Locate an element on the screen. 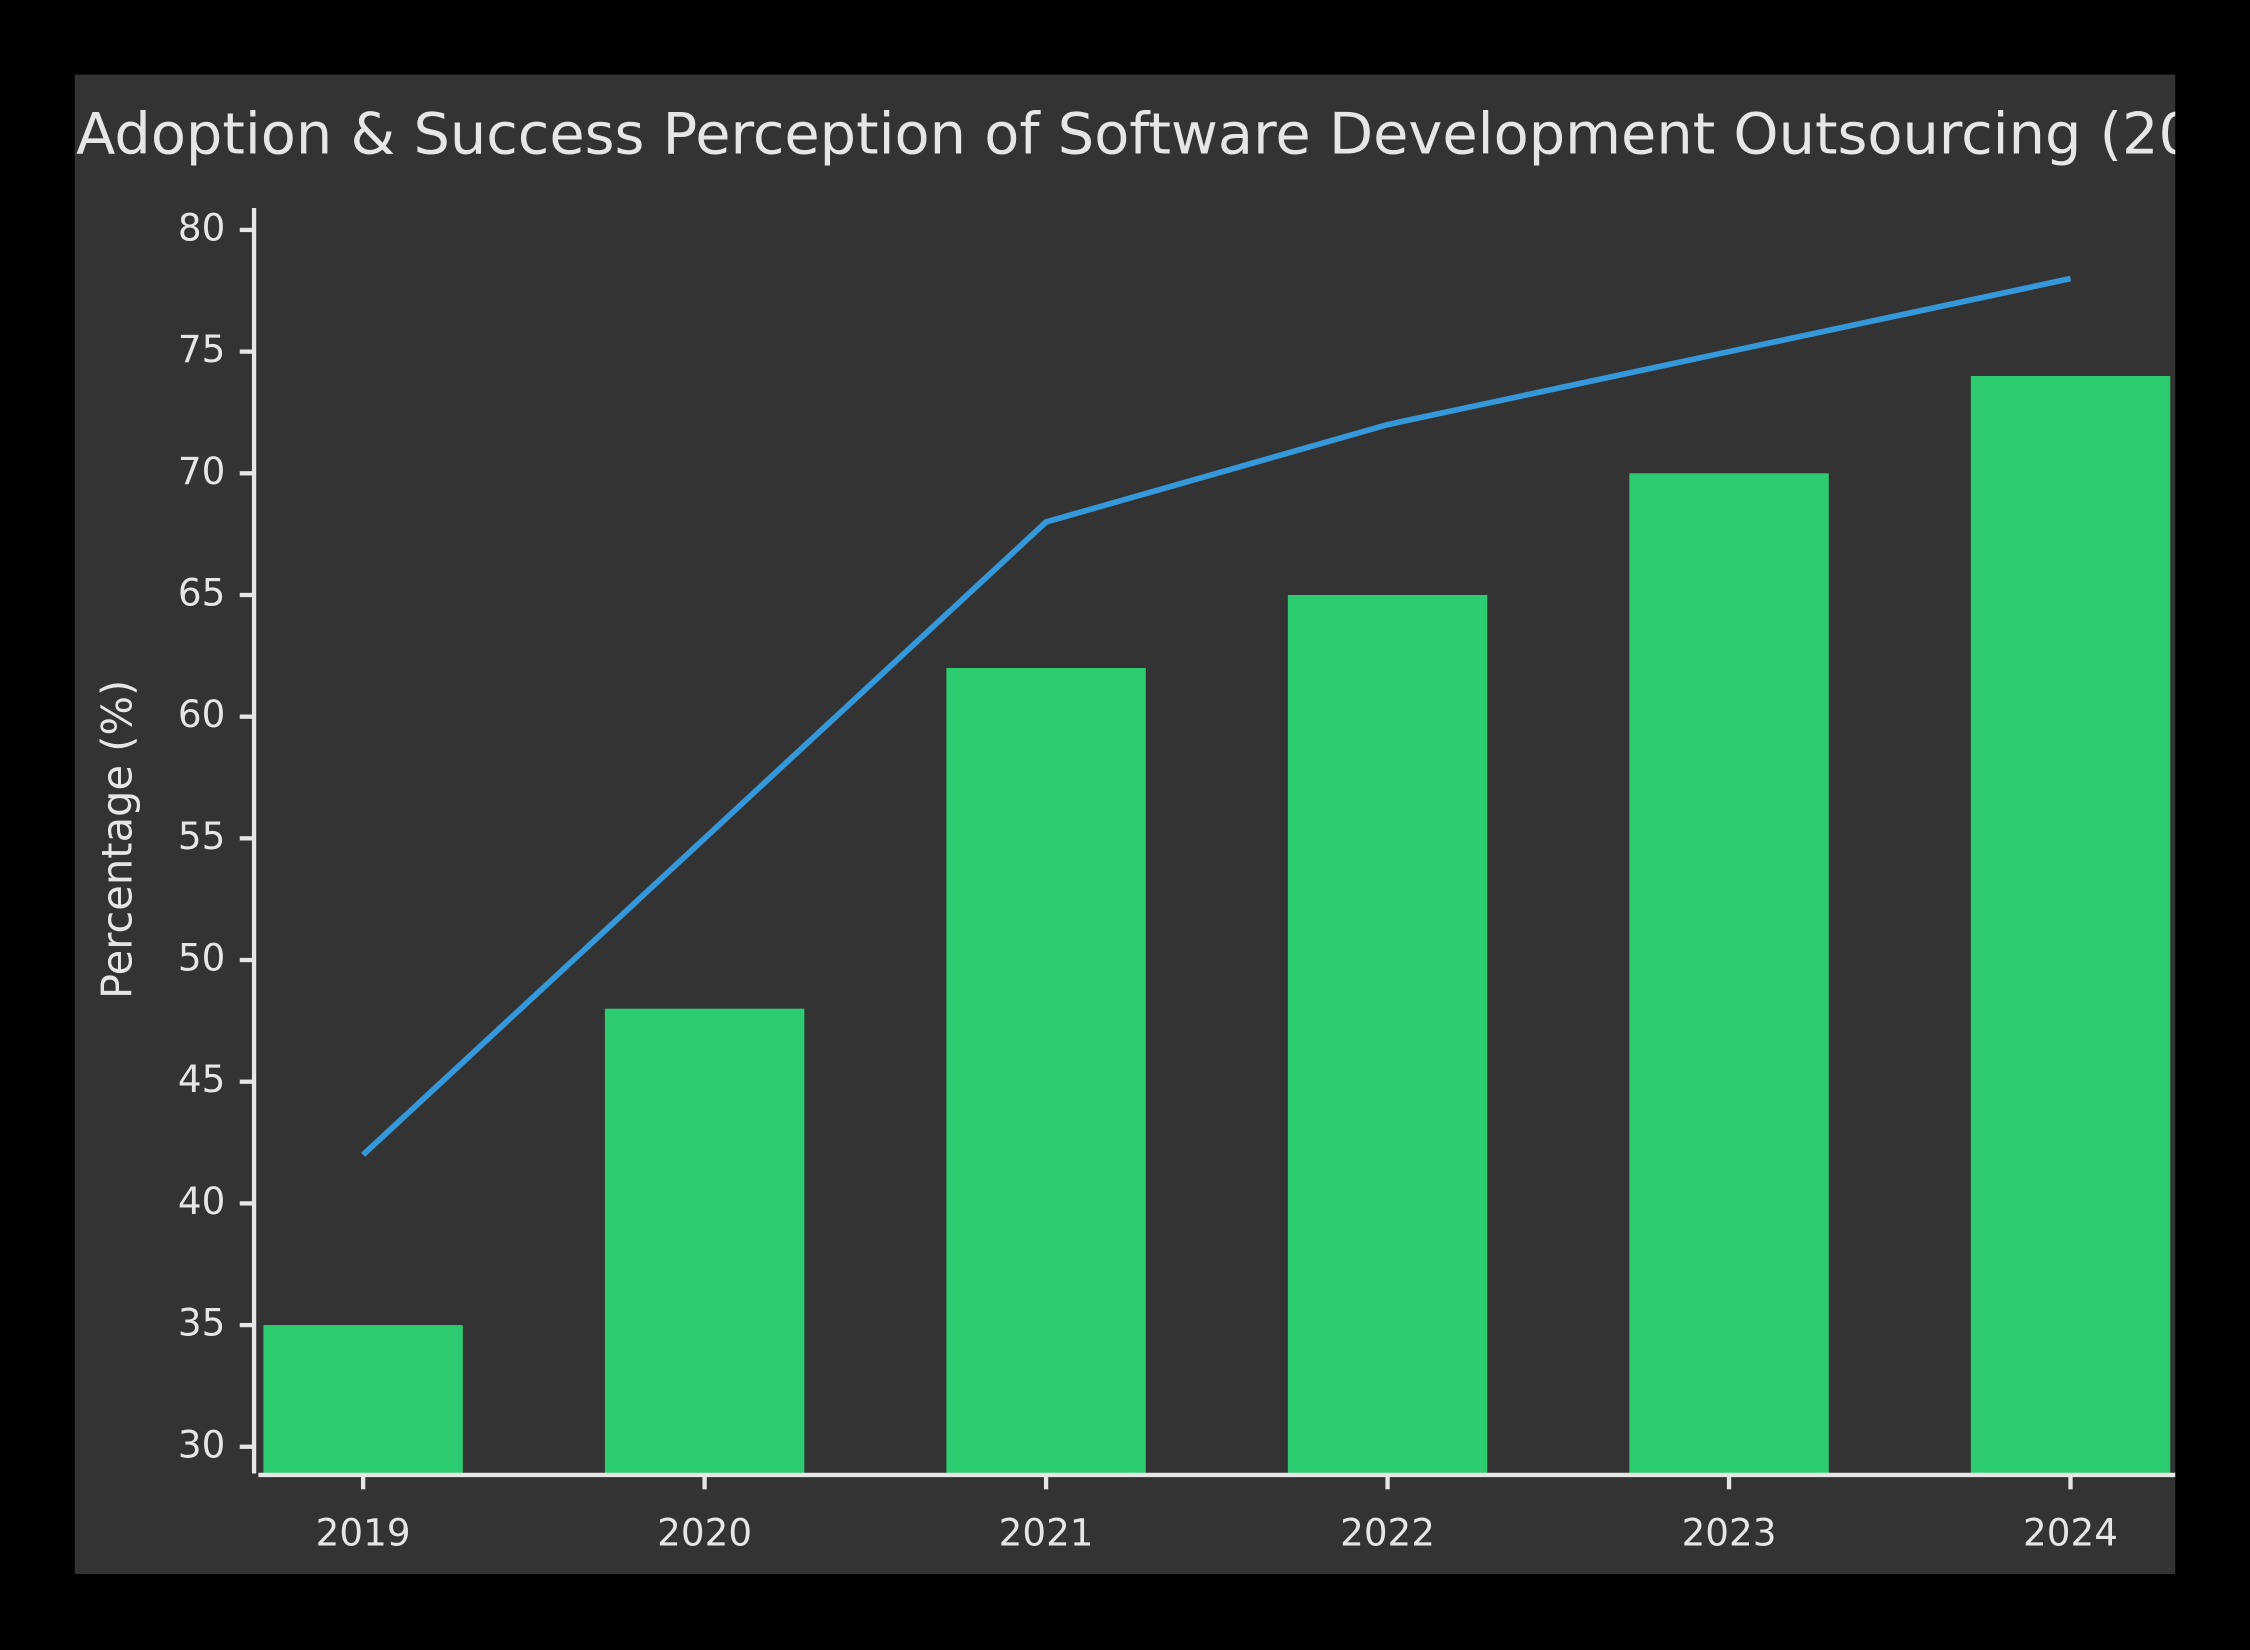  x-tick-label: 2024 is located at coordinates (2070, 1533).